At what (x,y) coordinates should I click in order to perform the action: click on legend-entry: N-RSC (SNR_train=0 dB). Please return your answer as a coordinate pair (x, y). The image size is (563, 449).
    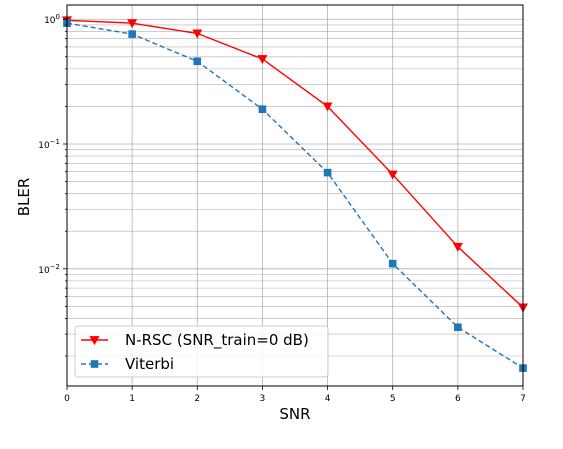
    Looking at the image, I should click on (195, 340).